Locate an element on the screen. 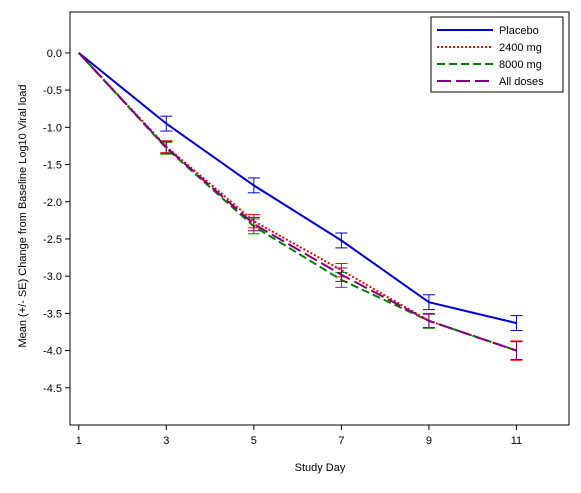  y-tick-label: -0.5 is located at coordinates (52, 91).